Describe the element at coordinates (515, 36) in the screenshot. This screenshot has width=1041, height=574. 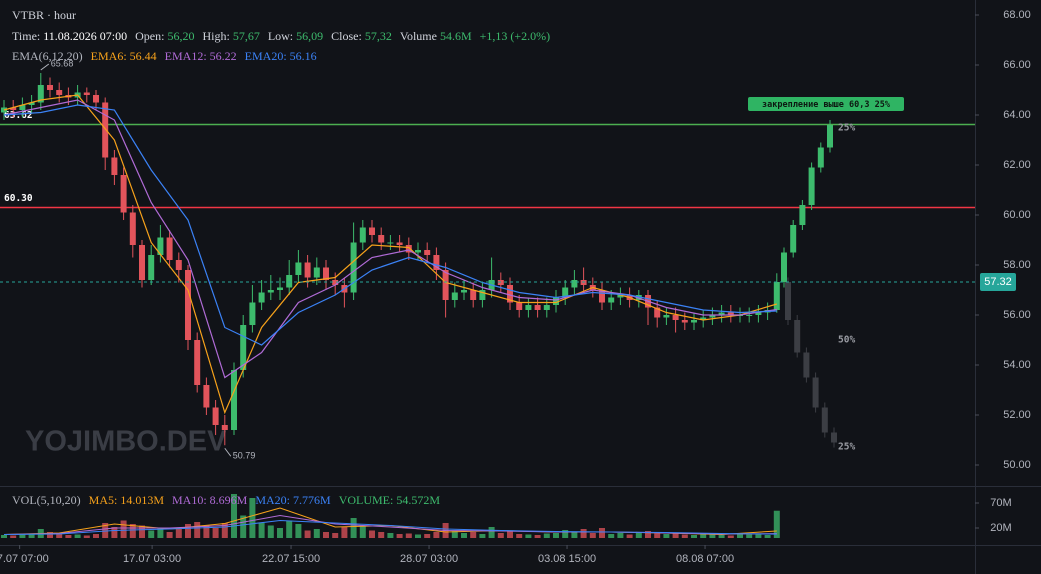
I see `ohlc-value: +1,13 (+2.0%)` at that location.